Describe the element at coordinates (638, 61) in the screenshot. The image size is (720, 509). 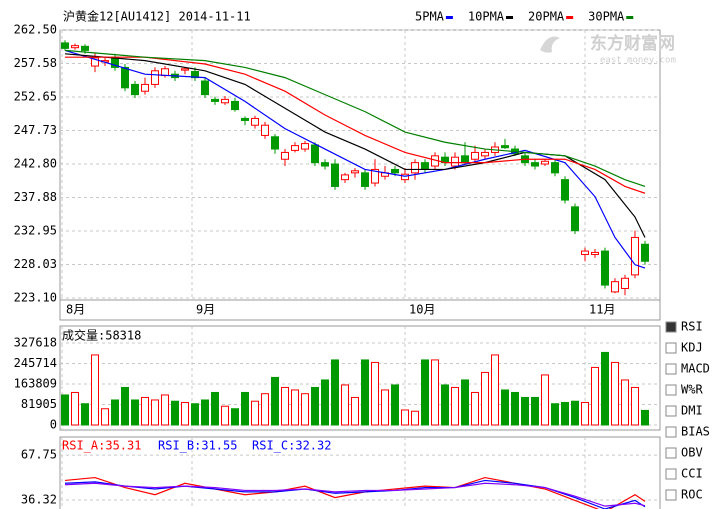
I see `watermark-site: east money.com` at that location.